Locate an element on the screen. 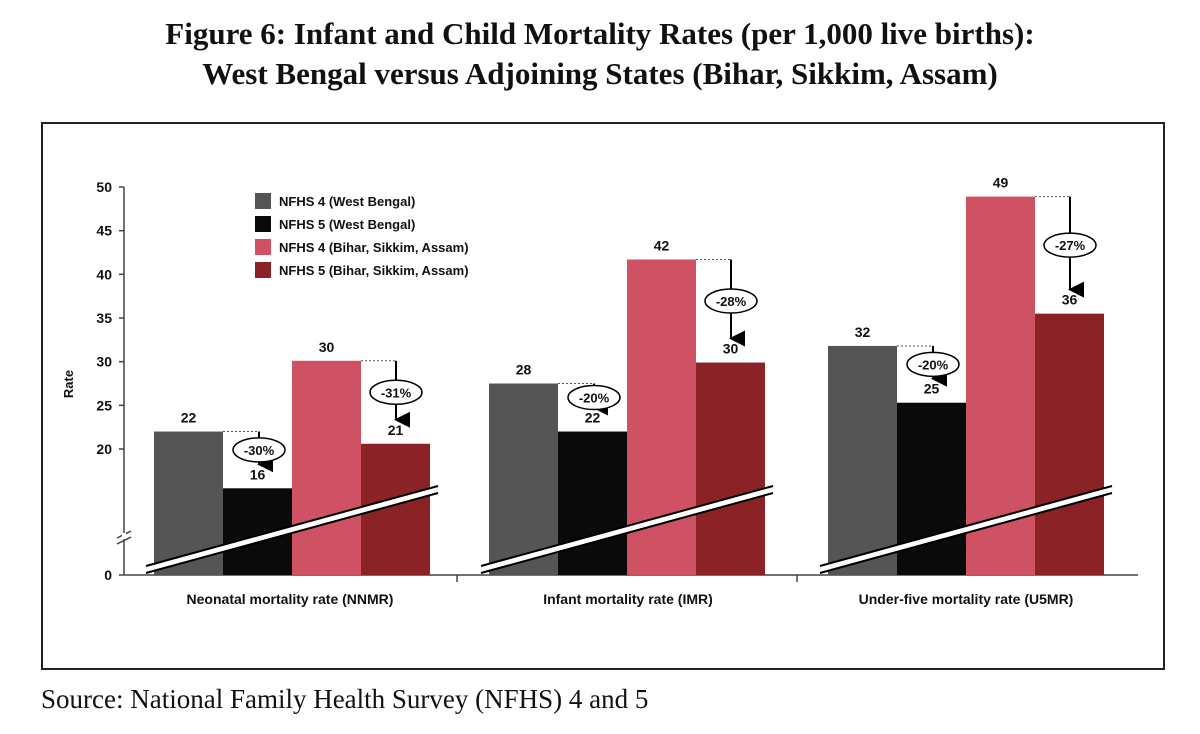 This screenshot has width=1200, height=734. y-tick-label: 45 is located at coordinates (104, 231).